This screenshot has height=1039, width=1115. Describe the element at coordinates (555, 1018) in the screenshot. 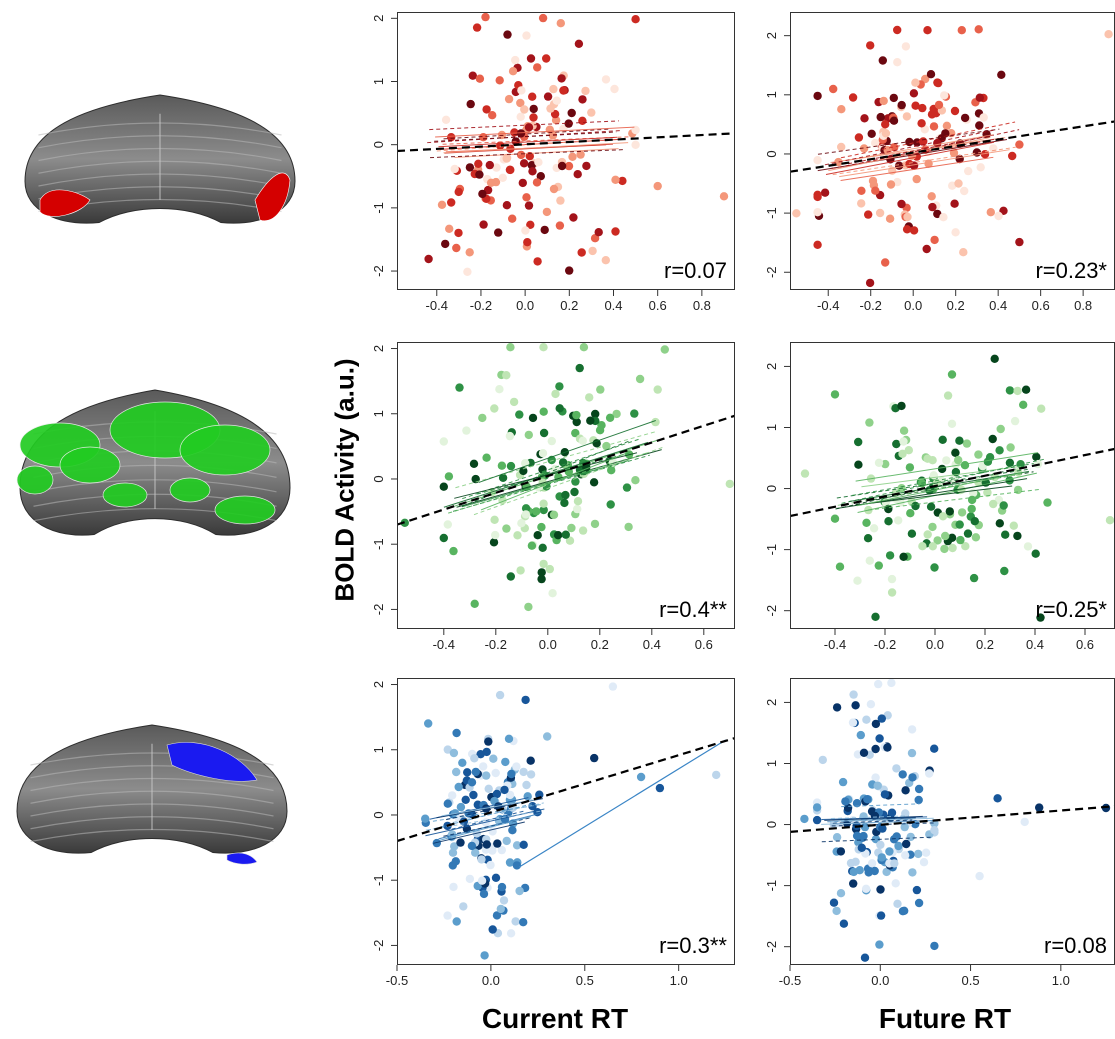

I see `x-axis-title-current: Current RT` at that location.